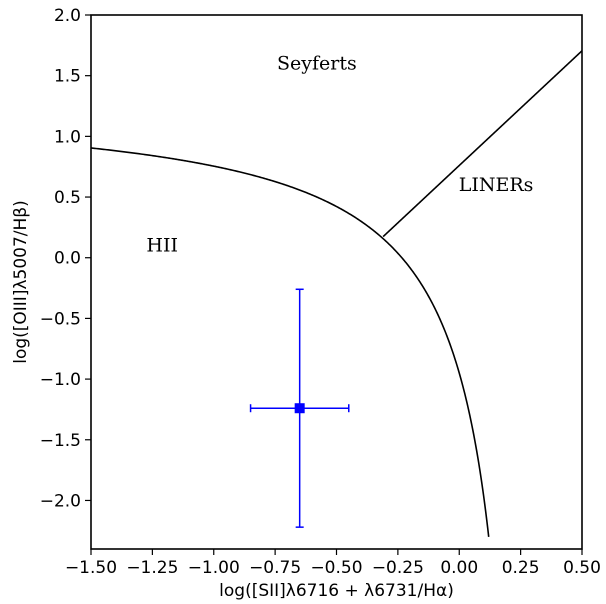  What do you see at coordinates (67, 198) in the screenshot?
I see `y-tick-label: 0.5` at bounding box center [67, 198].